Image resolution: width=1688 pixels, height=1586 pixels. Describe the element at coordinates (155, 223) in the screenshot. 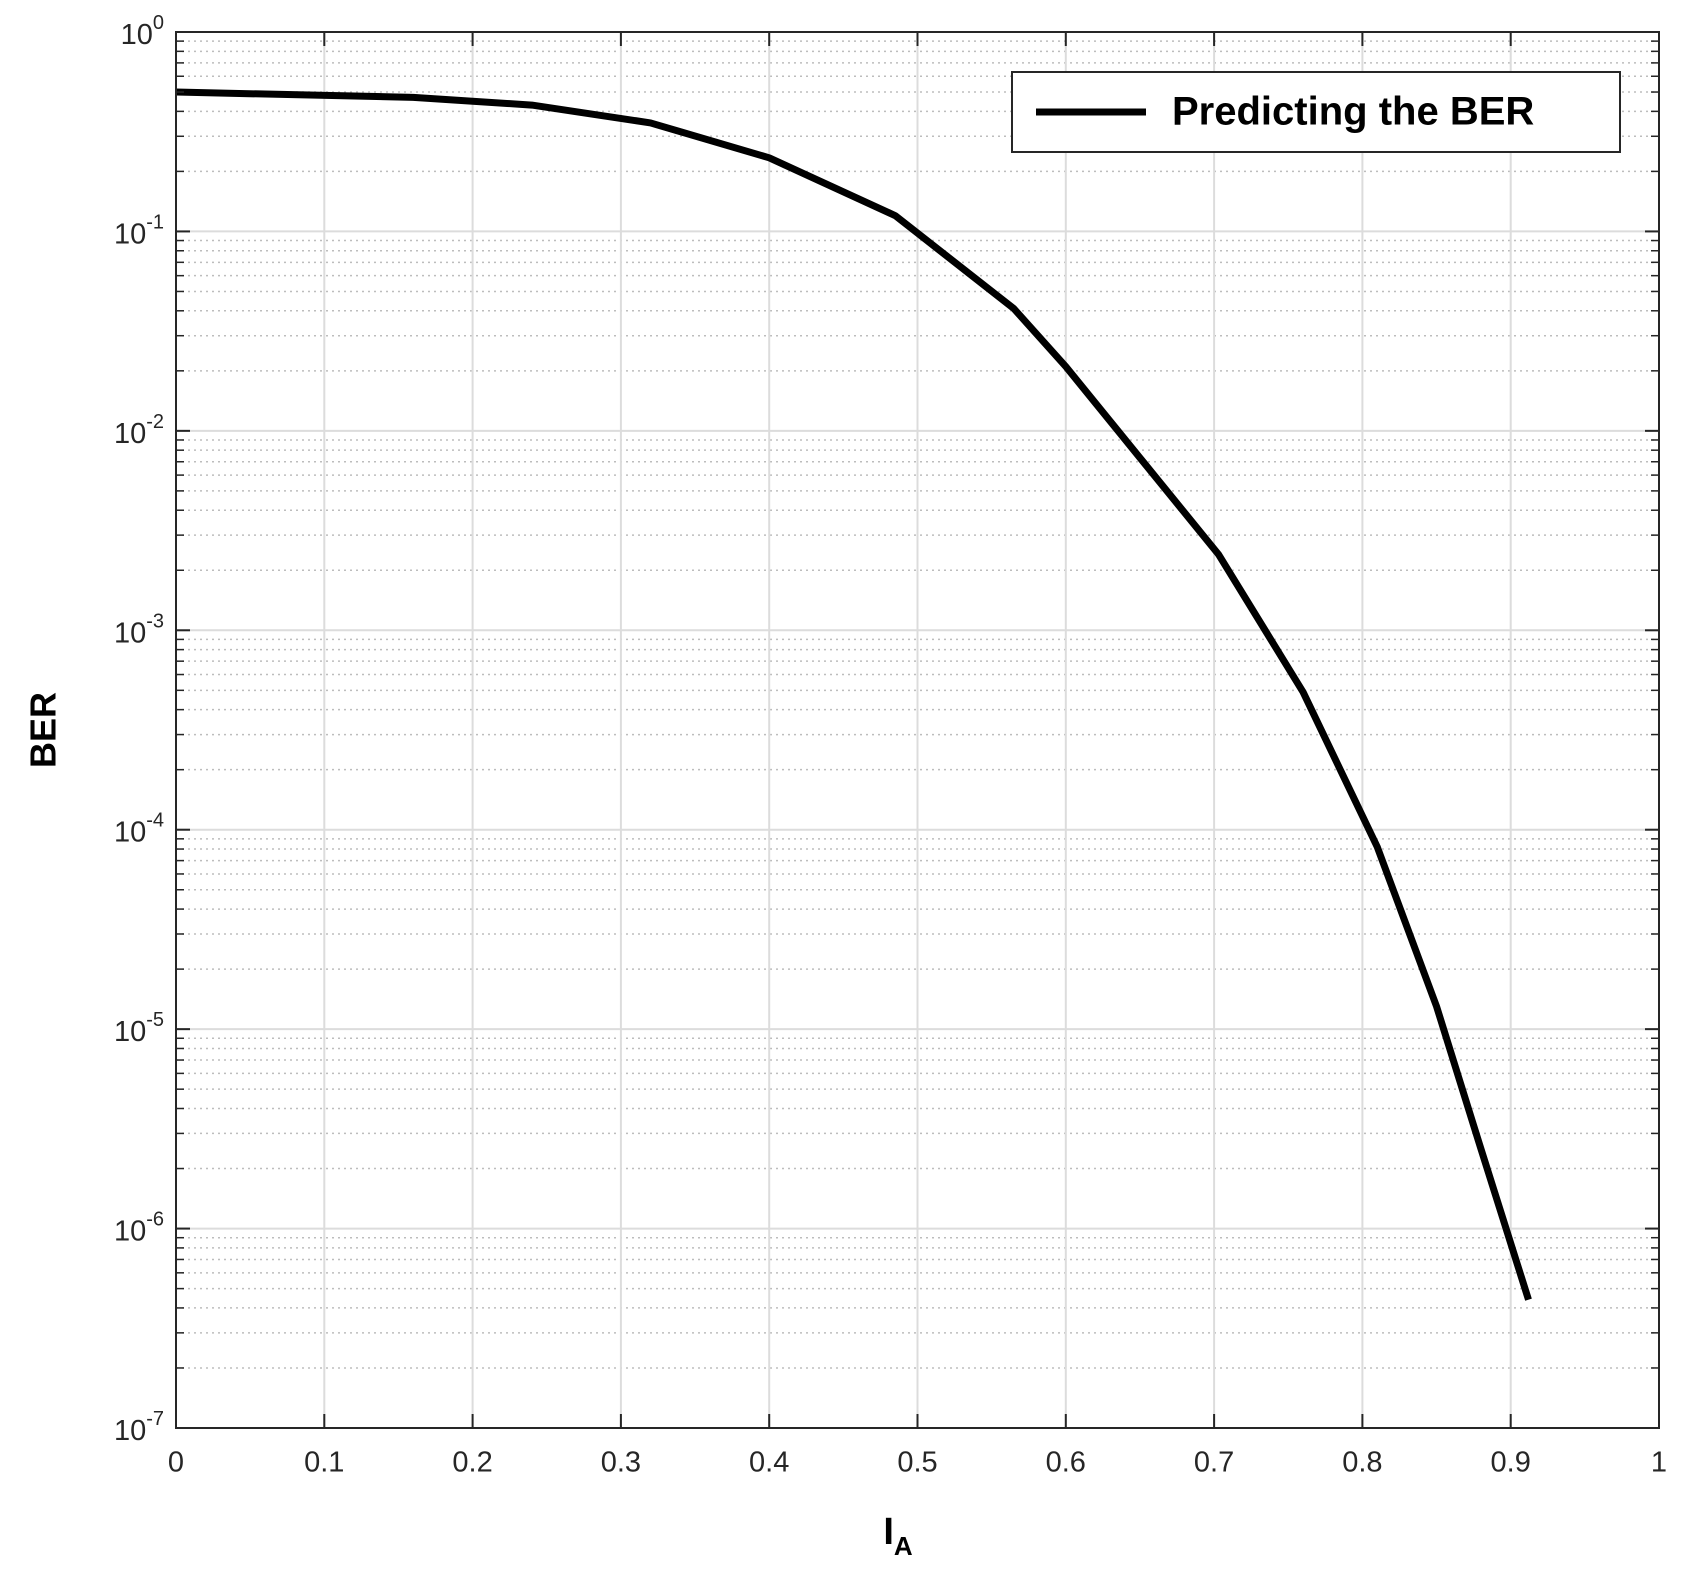

I see `y-tick-exponent: -1` at that location.